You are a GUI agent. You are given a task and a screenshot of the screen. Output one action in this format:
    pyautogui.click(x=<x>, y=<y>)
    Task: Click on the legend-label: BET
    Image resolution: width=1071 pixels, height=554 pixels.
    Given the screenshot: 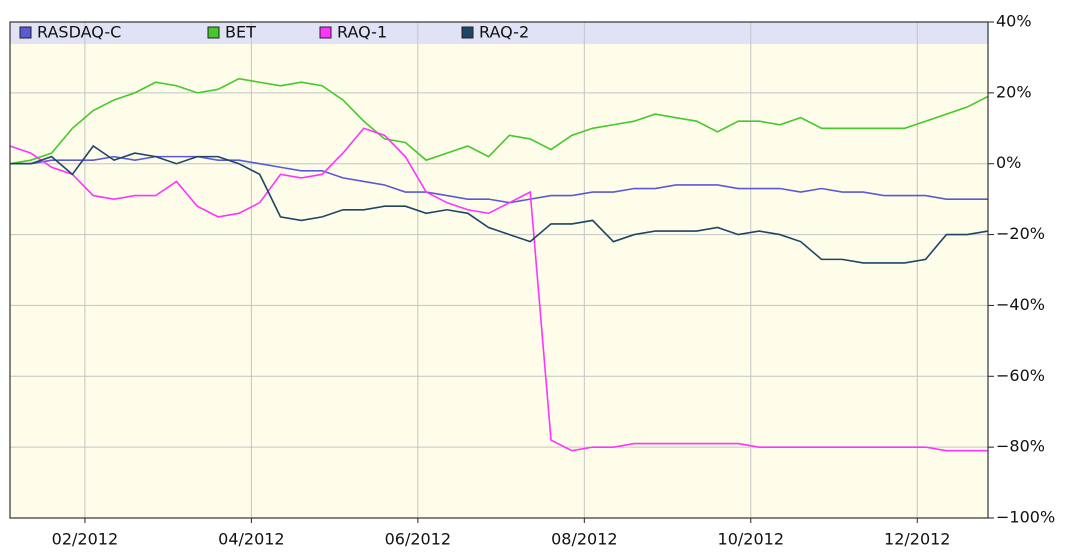 What is the action you would take?
    pyautogui.click(x=240, y=32)
    